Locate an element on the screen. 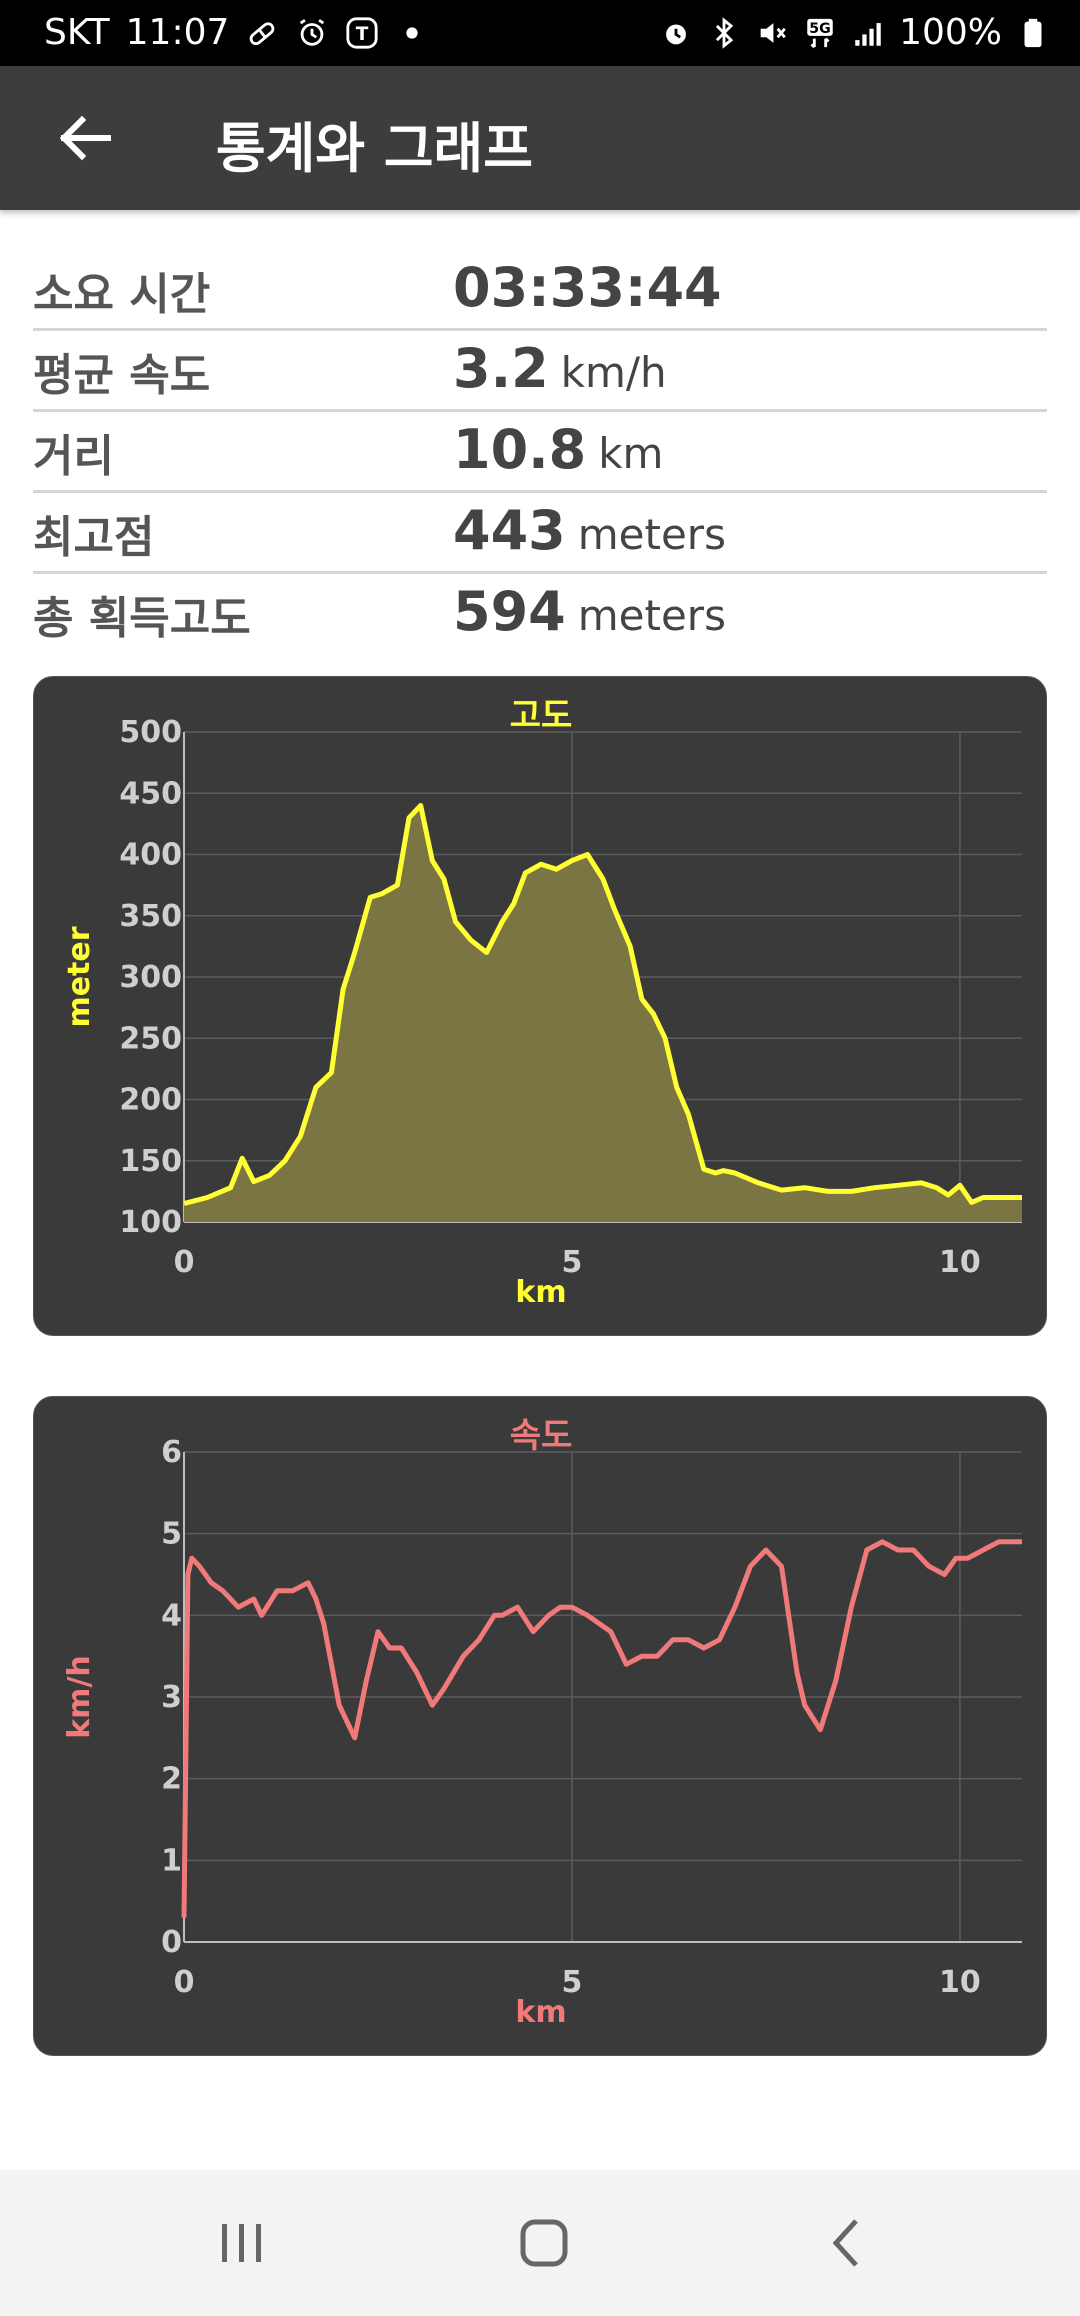 This screenshot has height=2316, width=1080. stat-label: 최고점 is located at coordinates (94, 537).